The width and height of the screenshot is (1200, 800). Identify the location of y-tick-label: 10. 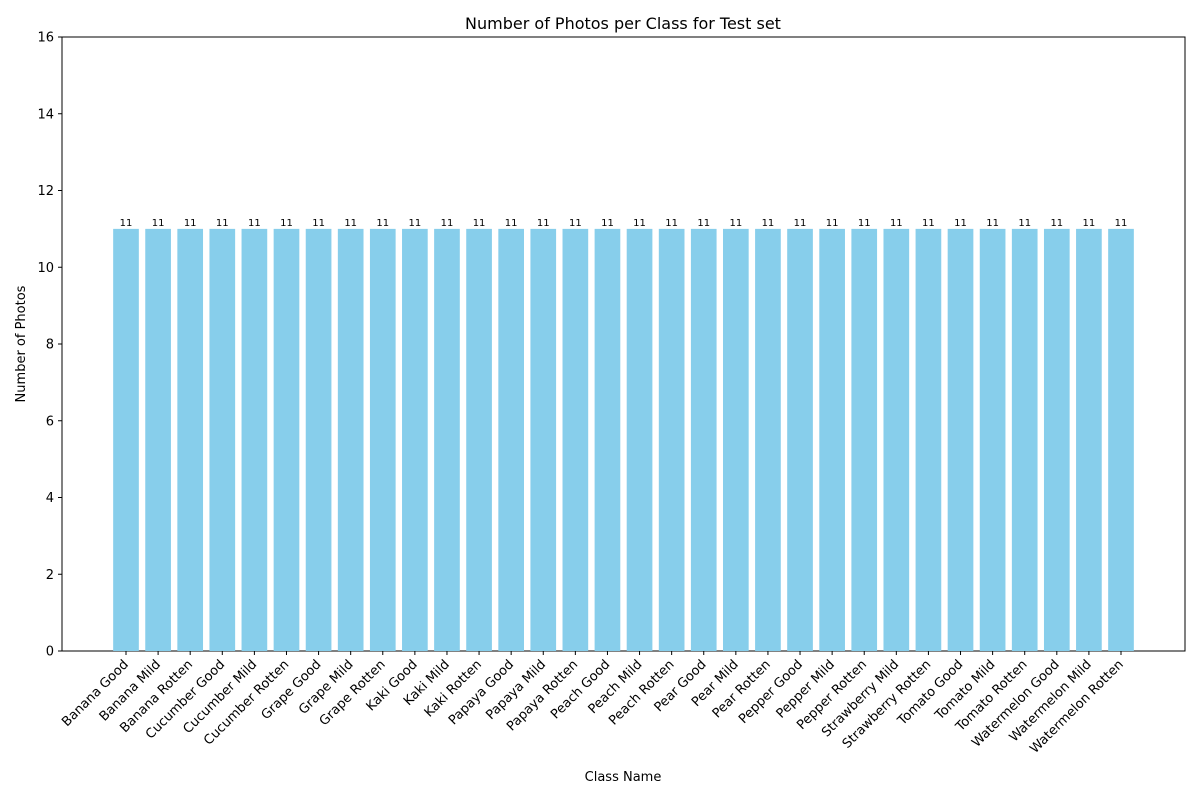
(45, 268).